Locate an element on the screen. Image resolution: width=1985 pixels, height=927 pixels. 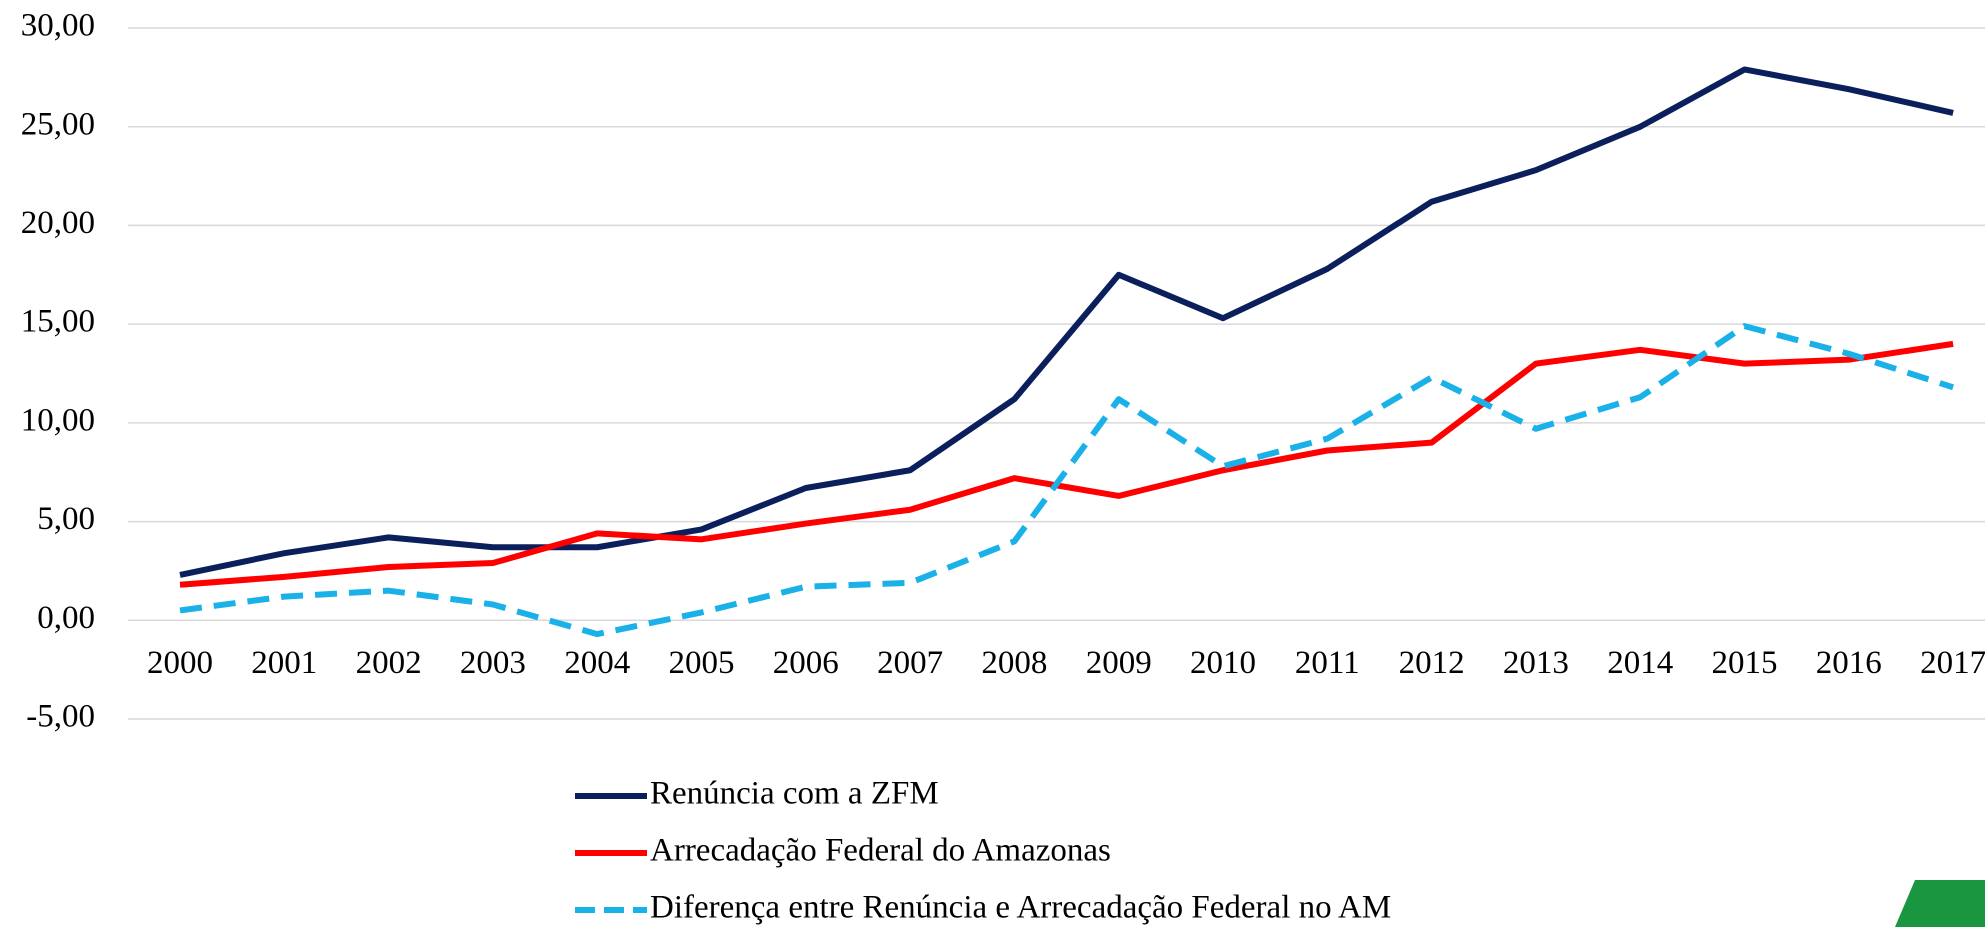
x-tick-label: 2001 is located at coordinates (284, 663).